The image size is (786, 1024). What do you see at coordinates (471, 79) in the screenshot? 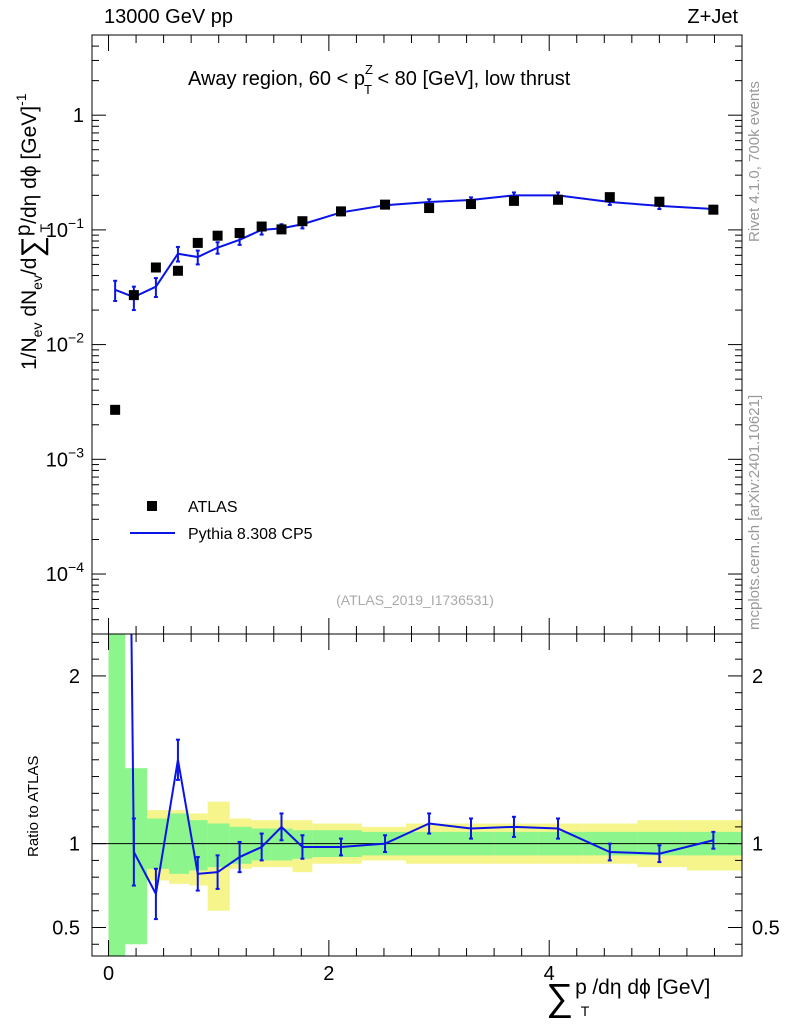
I see `chart-title-part: < 80 [GeV], low thrust` at bounding box center [471, 79].